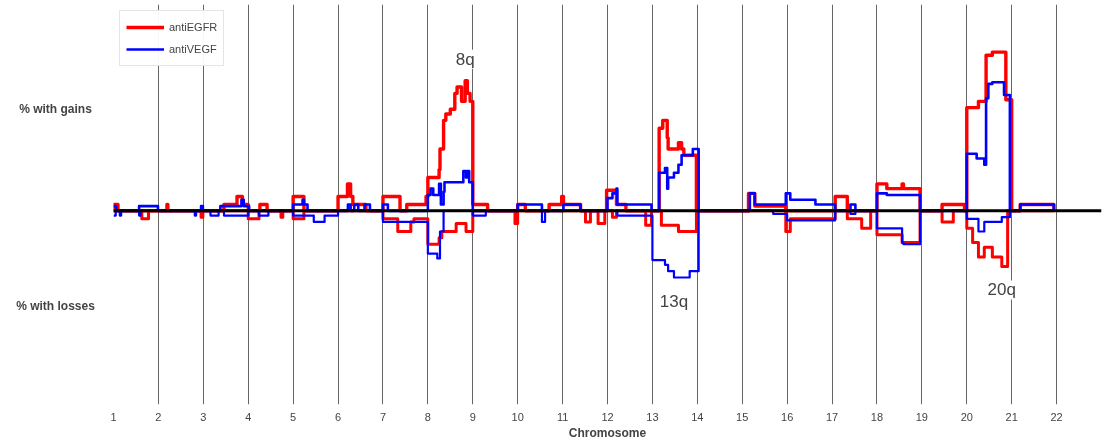  Describe the element at coordinates (674, 301) in the screenshot. I see `annotation: 13q` at that location.